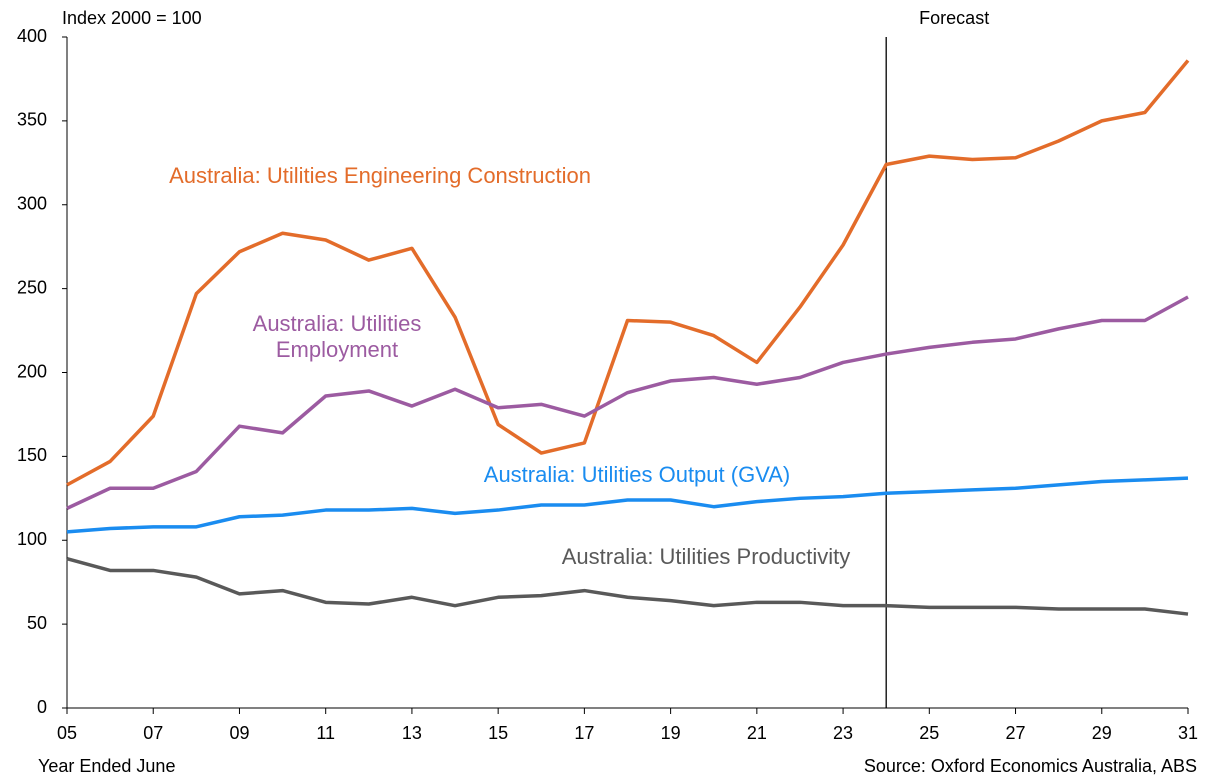  Describe the element at coordinates (412, 733) in the screenshot. I see `x-tick-label: 13` at that location.